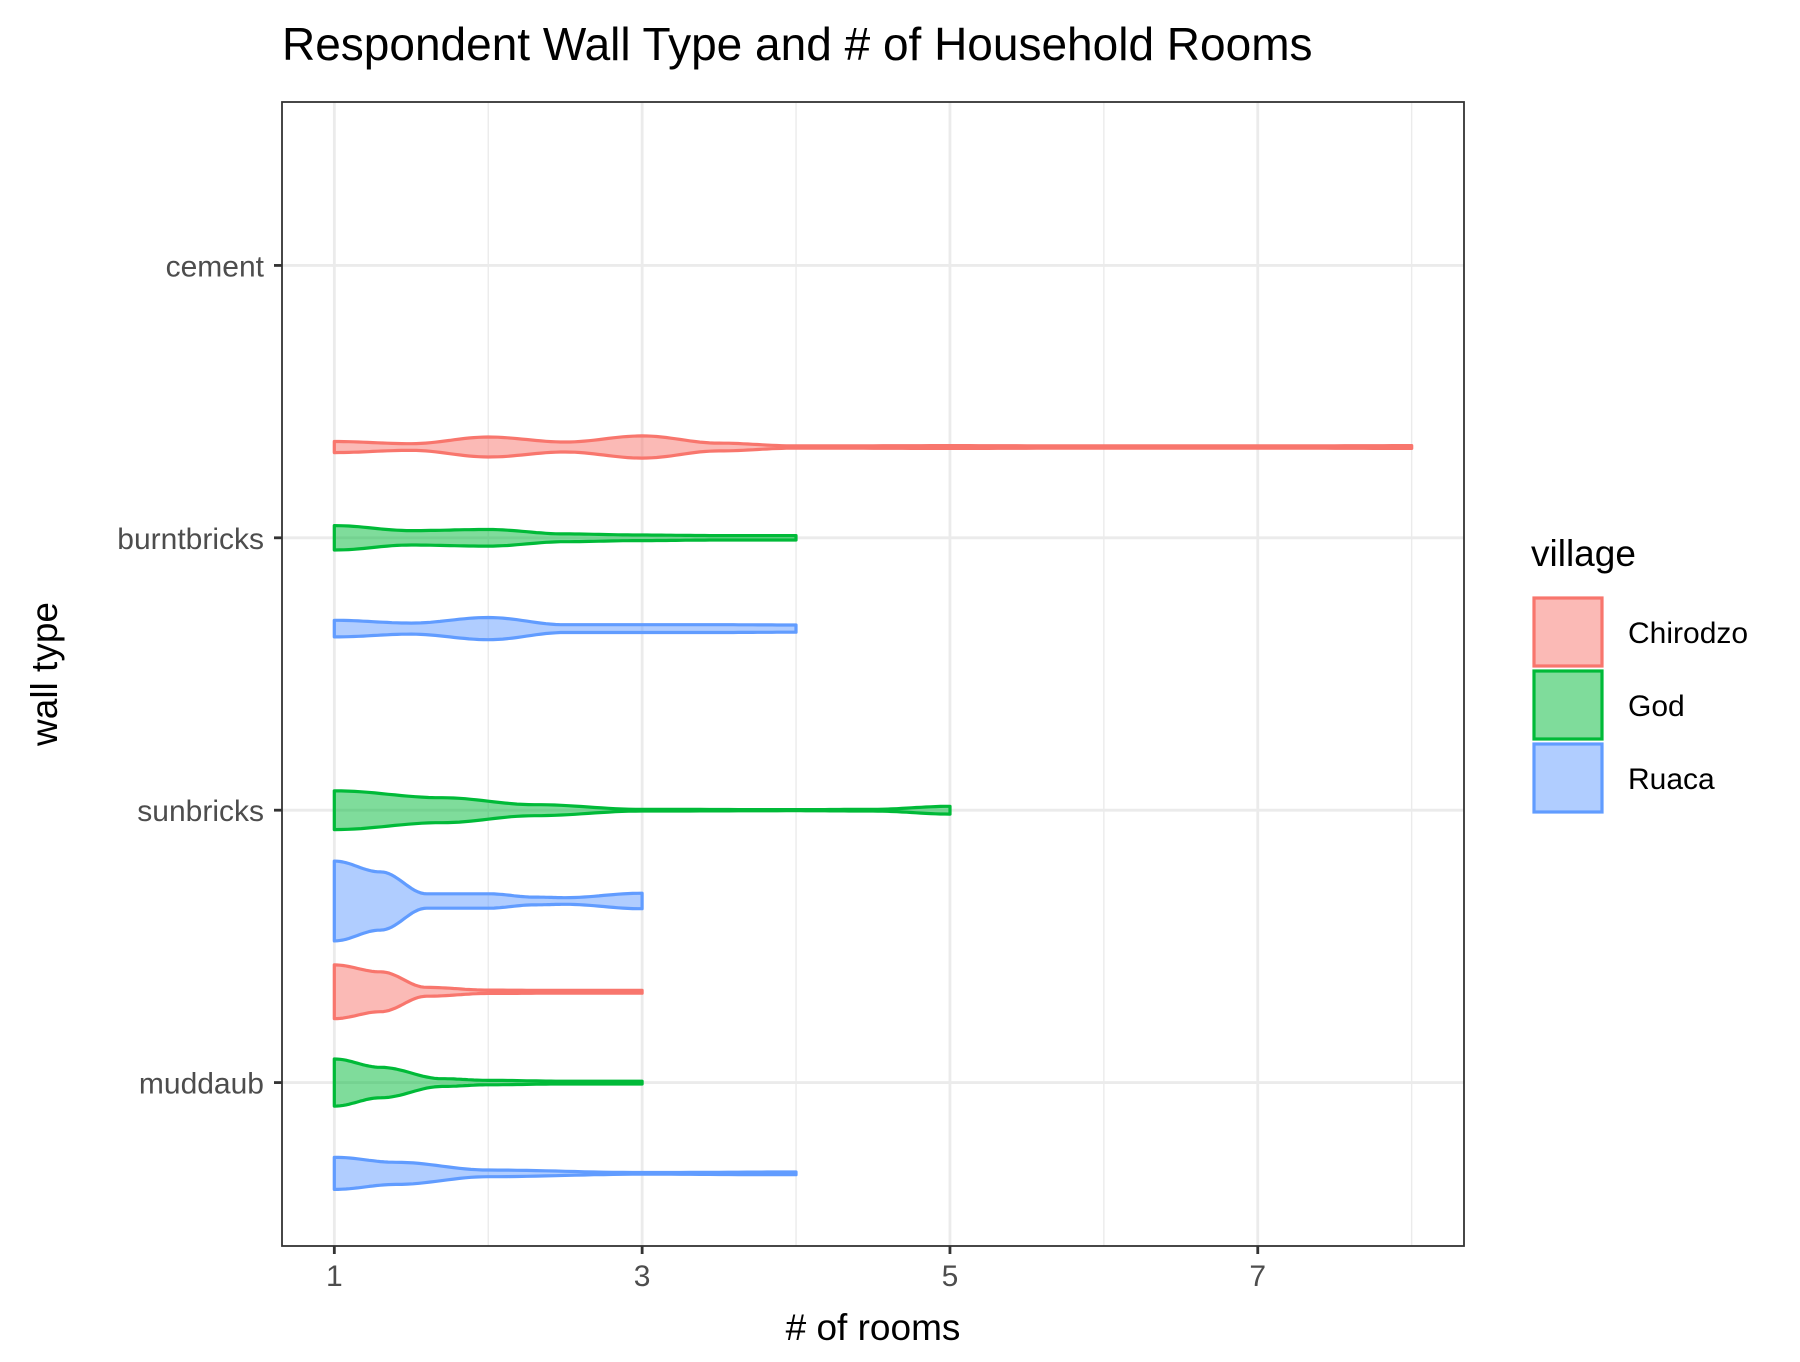 This screenshot has width=1800, height=1362. What do you see at coordinates (200, 811) in the screenshot?
I see `y-tick-label-sunbricks: sunbricks` at bounding box center [200, 811].